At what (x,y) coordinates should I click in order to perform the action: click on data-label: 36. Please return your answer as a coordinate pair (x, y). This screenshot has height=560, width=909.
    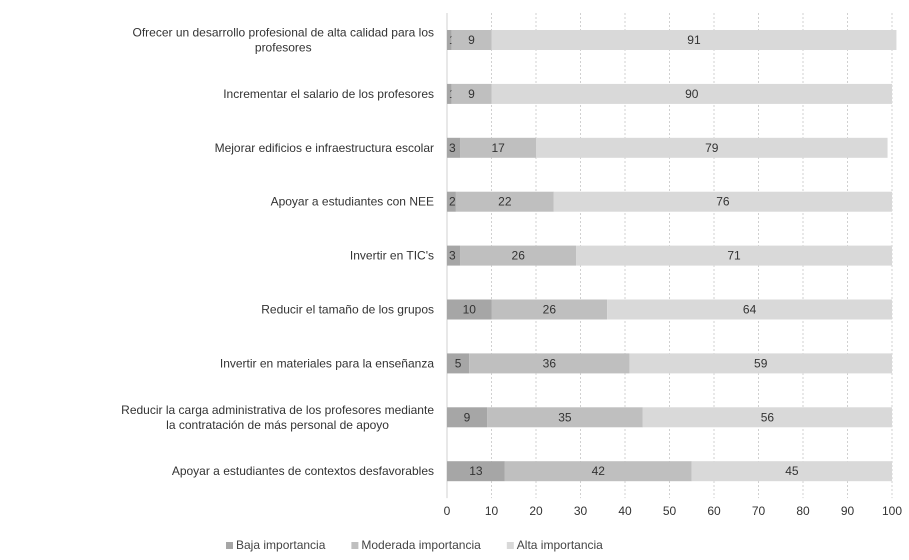
    Looking at the image, I should click on (550, 363).